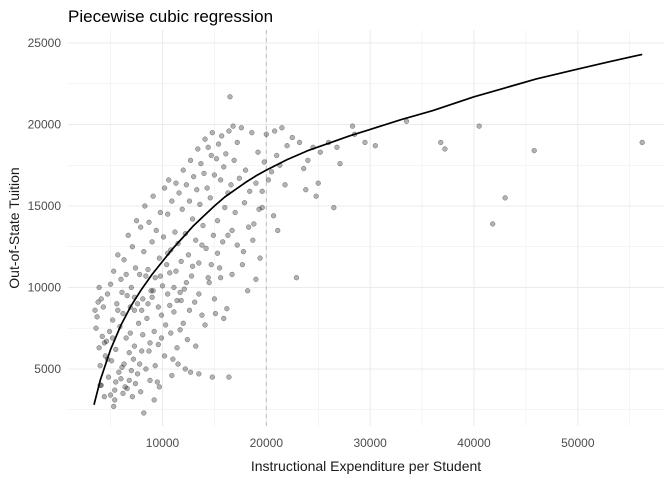 The width and height of the screenshot is (672, 480). Describe the element at coordinates (170, 16) in the screenshot. I see `chart-title: Piecewise cubic regression` at that location.